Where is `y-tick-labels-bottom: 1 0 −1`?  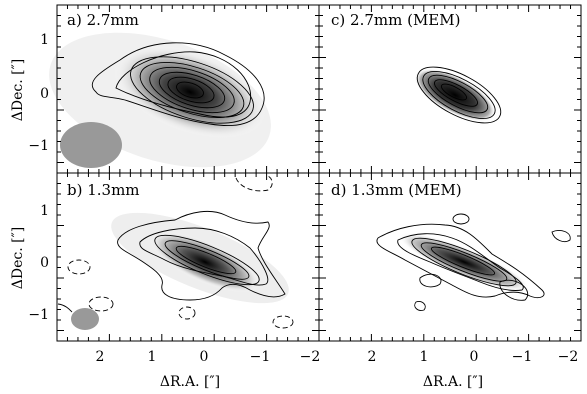 y-tick-labels-bottom: 1 0 −1 is located at coordinates (38, 263).